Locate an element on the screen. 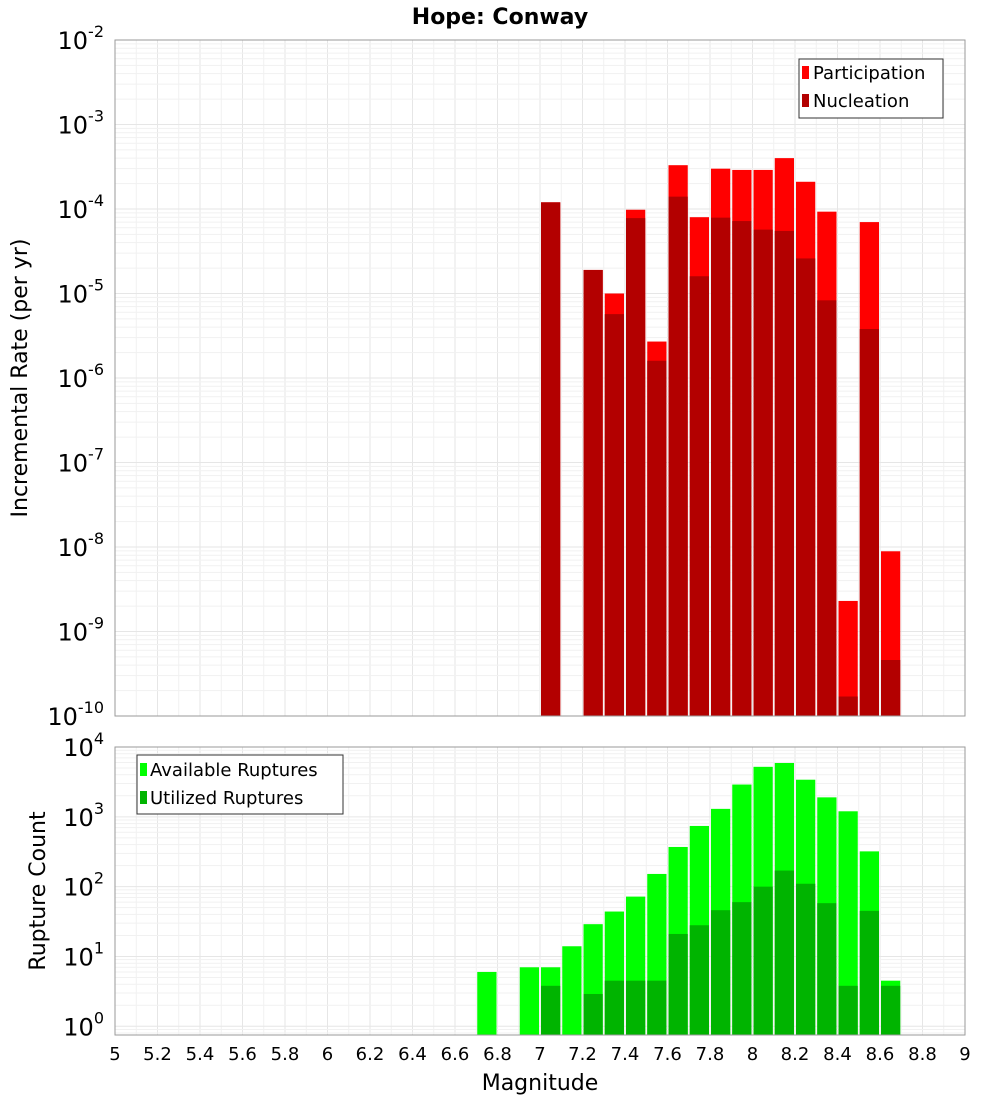 The width and height of the screenshot is (1000, 1100). x-tick-label: 5 is located at coordinates (114, 1054).